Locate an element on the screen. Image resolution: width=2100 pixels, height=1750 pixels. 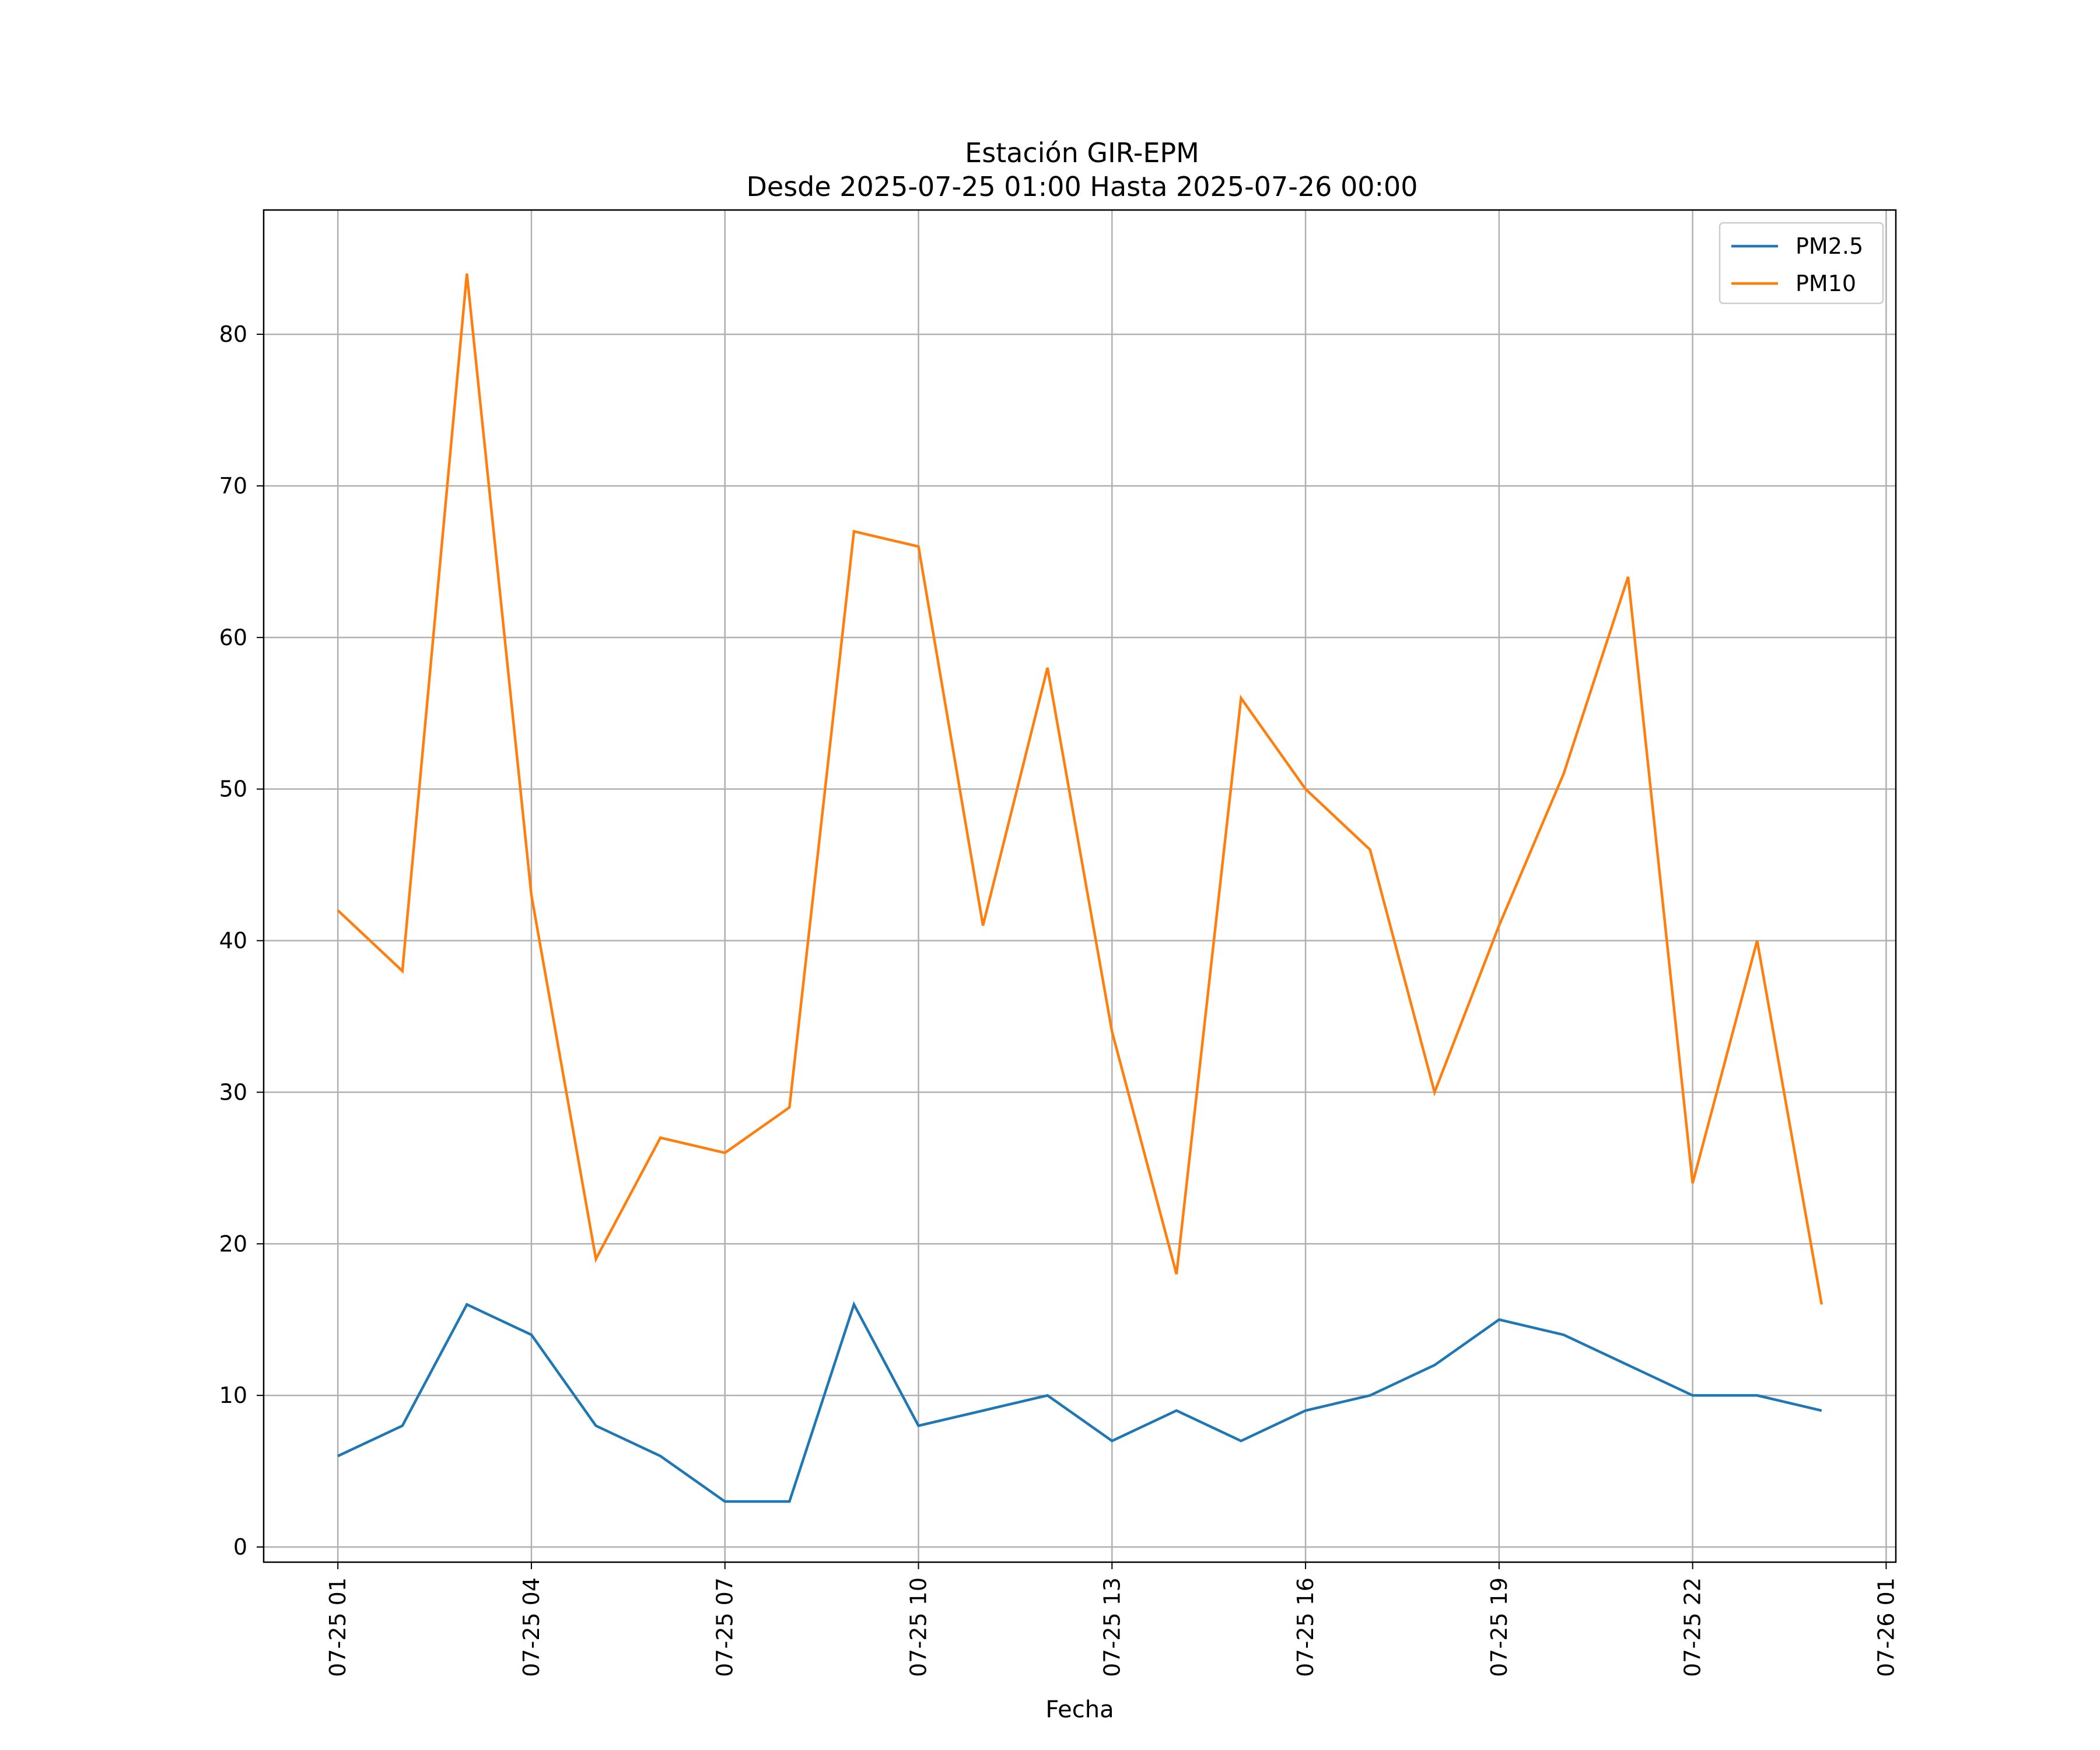
x-tick-label: 07-26 01 is located at coordinates (1886, 1627).